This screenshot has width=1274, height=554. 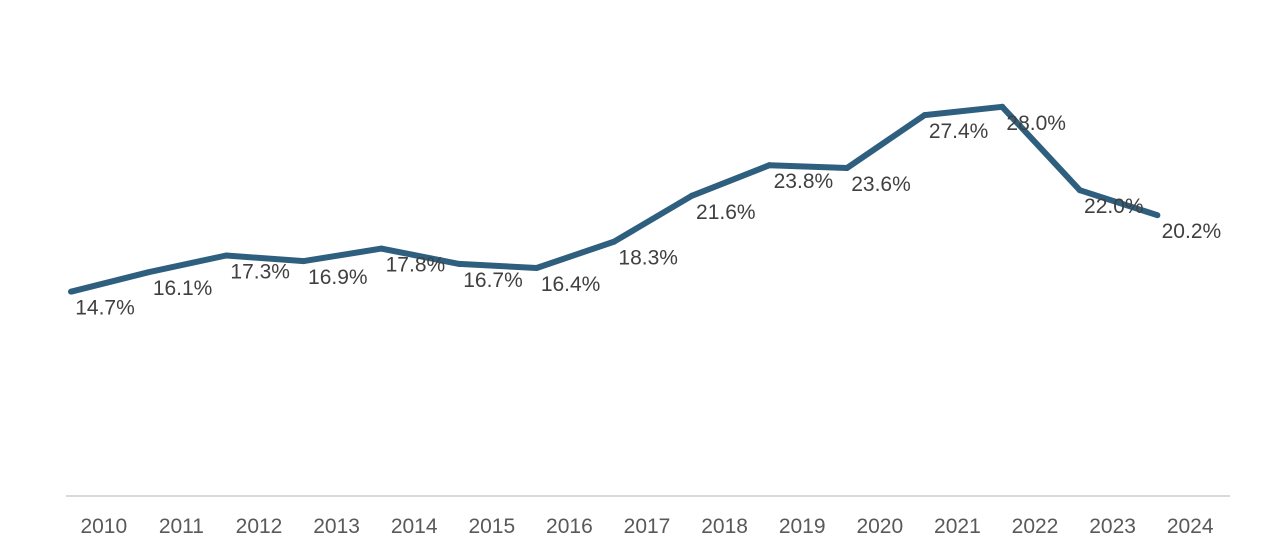 What do you see at coordinates (1114, 206) in the screenshot?
I see `data-label: 22.0%` at bounding box center [1114, 206].